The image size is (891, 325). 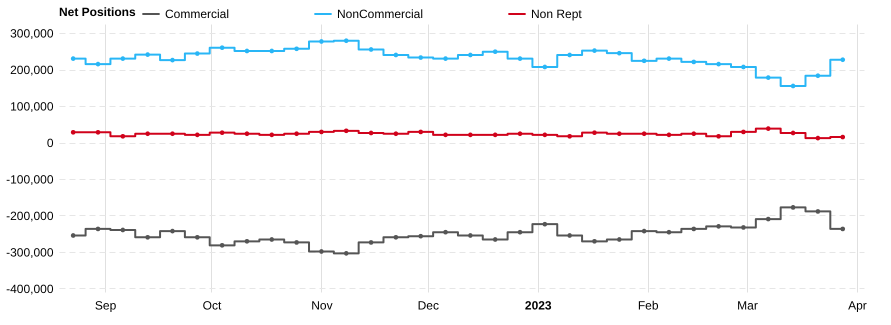 What do you see at coordinates (30, 289) in the screenshot?
I see `y-tick-label: -400,000` at bounding box center [30, 289].